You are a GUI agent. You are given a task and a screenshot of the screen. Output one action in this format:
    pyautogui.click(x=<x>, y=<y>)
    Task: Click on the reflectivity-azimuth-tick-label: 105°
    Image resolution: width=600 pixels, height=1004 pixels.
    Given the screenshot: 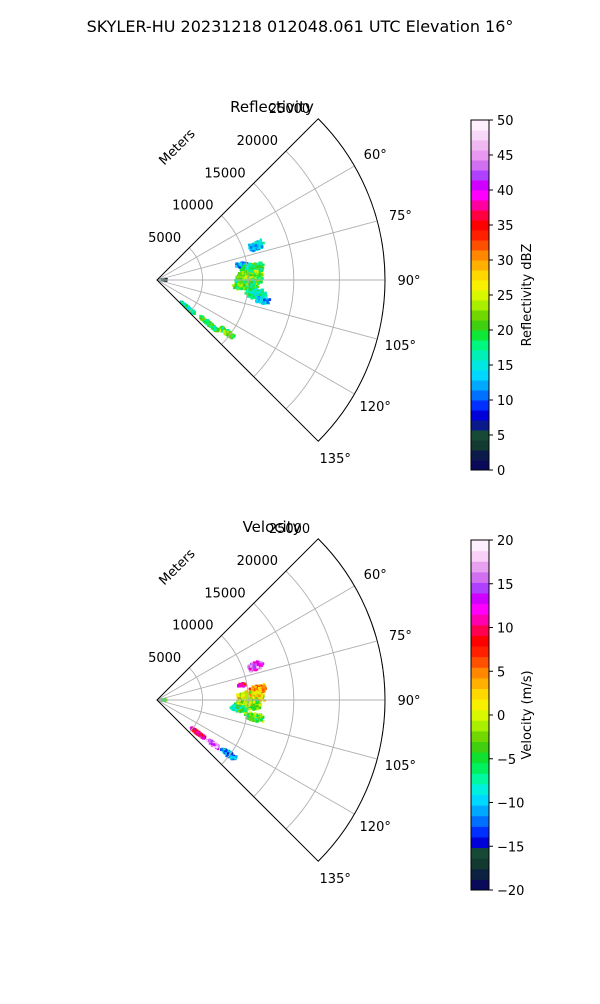 What is the action you would take?
    pyautogui.click(x=400, y=346)
    